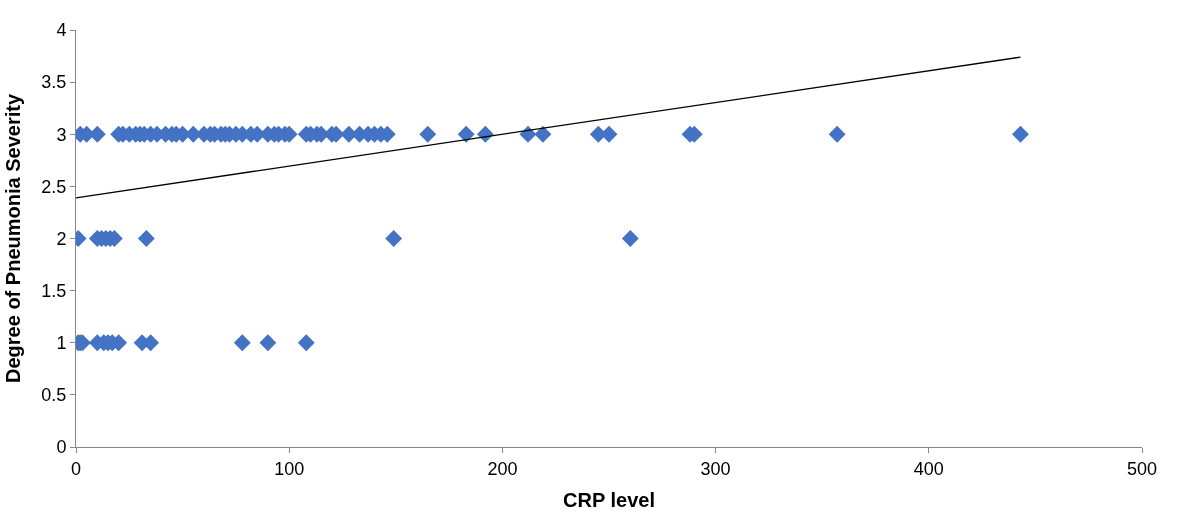  I want to click on x-tick-label: 300, so click(715, 468).